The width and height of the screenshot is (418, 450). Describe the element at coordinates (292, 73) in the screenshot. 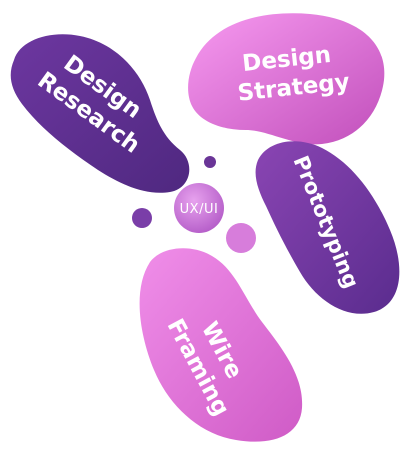

I see `petal-design-strategy-label: Design Strategy` at that location.